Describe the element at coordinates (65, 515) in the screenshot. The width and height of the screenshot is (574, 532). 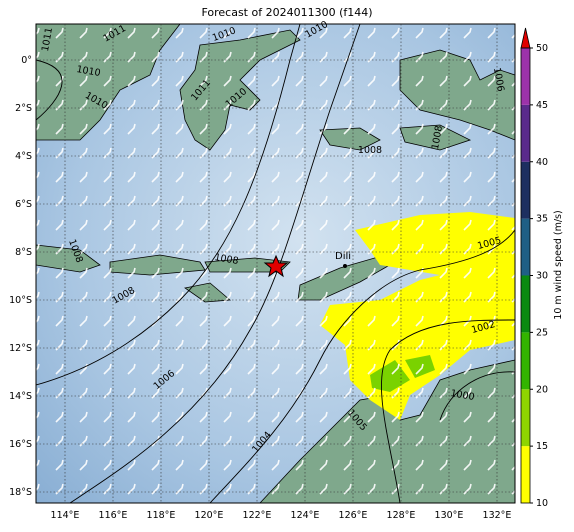
I see `lon-tick-label: 114°E` at that location.